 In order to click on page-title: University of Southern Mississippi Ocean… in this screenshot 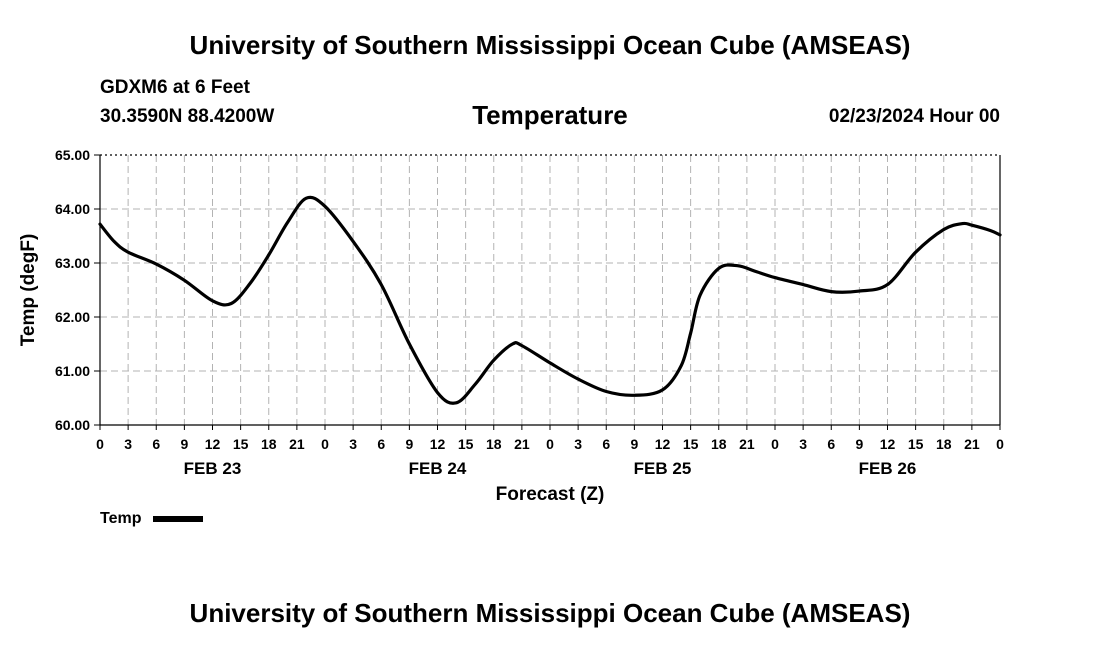, I will do `click(550, 45)`.